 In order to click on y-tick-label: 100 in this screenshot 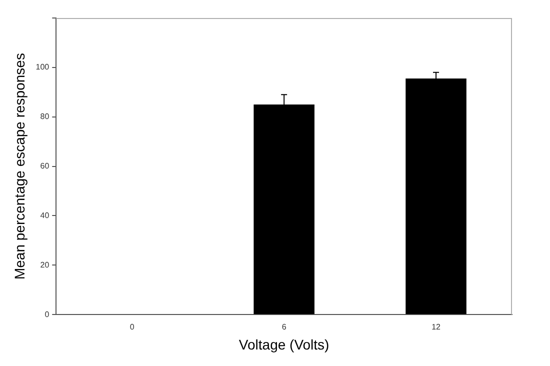, I will do `click(43, 67)`.